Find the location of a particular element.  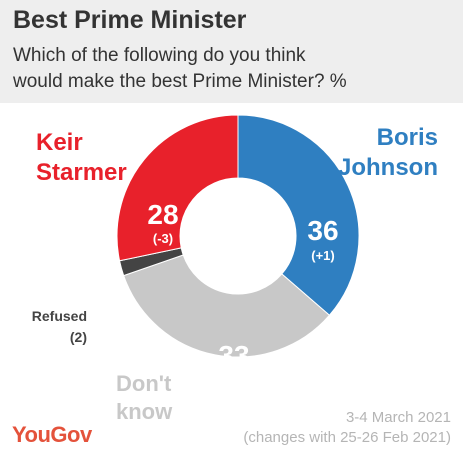

label-keir-starmer-line-2: Starmer is located at coordinates (81, 172).